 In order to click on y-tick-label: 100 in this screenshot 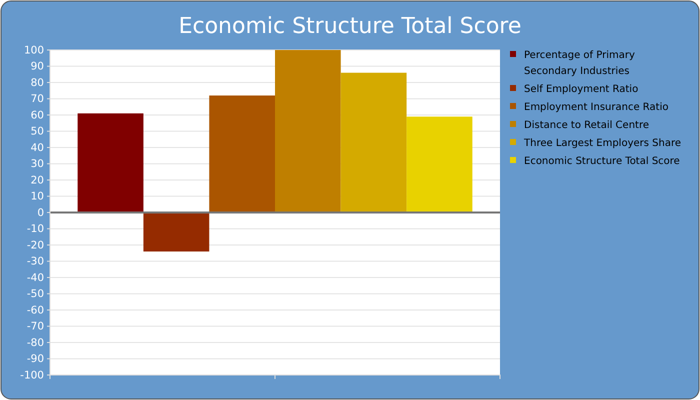, I will do `click(34, 50)`.